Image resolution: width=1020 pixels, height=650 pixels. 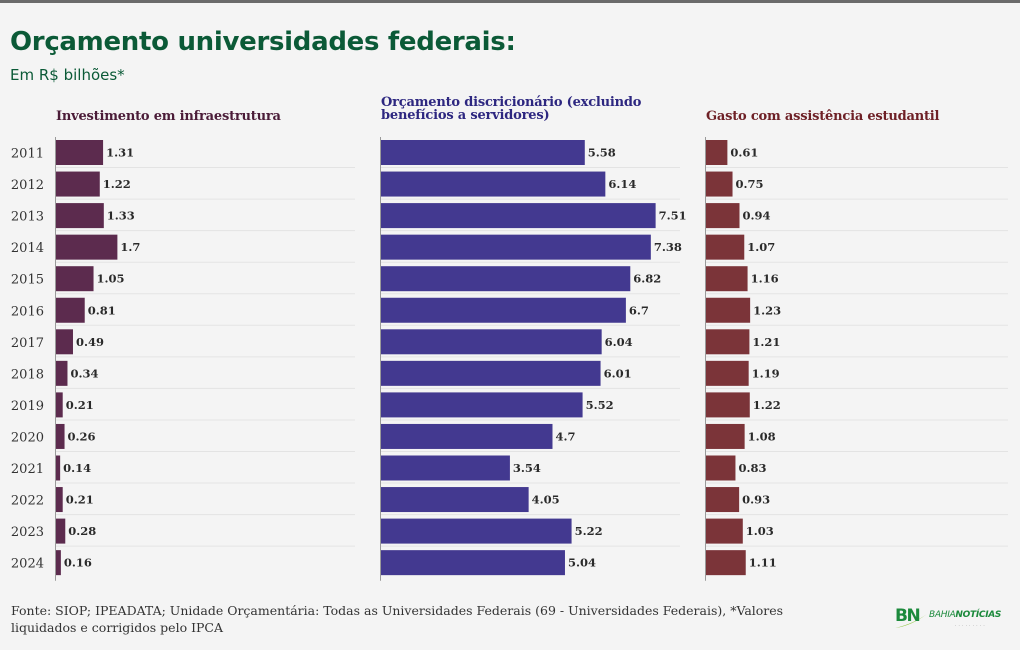 What do you see at coordinates (639, 310) in the screenshot?
I see `value-label-2016: 6.7` at bounding box center [639, 310].